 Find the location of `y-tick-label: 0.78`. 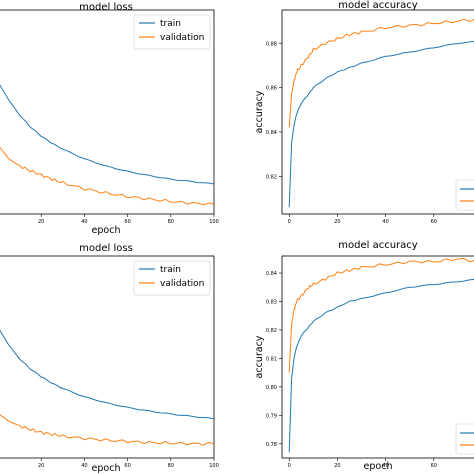

y-tick-label: 0.78 is located at coordinates (271, 445).